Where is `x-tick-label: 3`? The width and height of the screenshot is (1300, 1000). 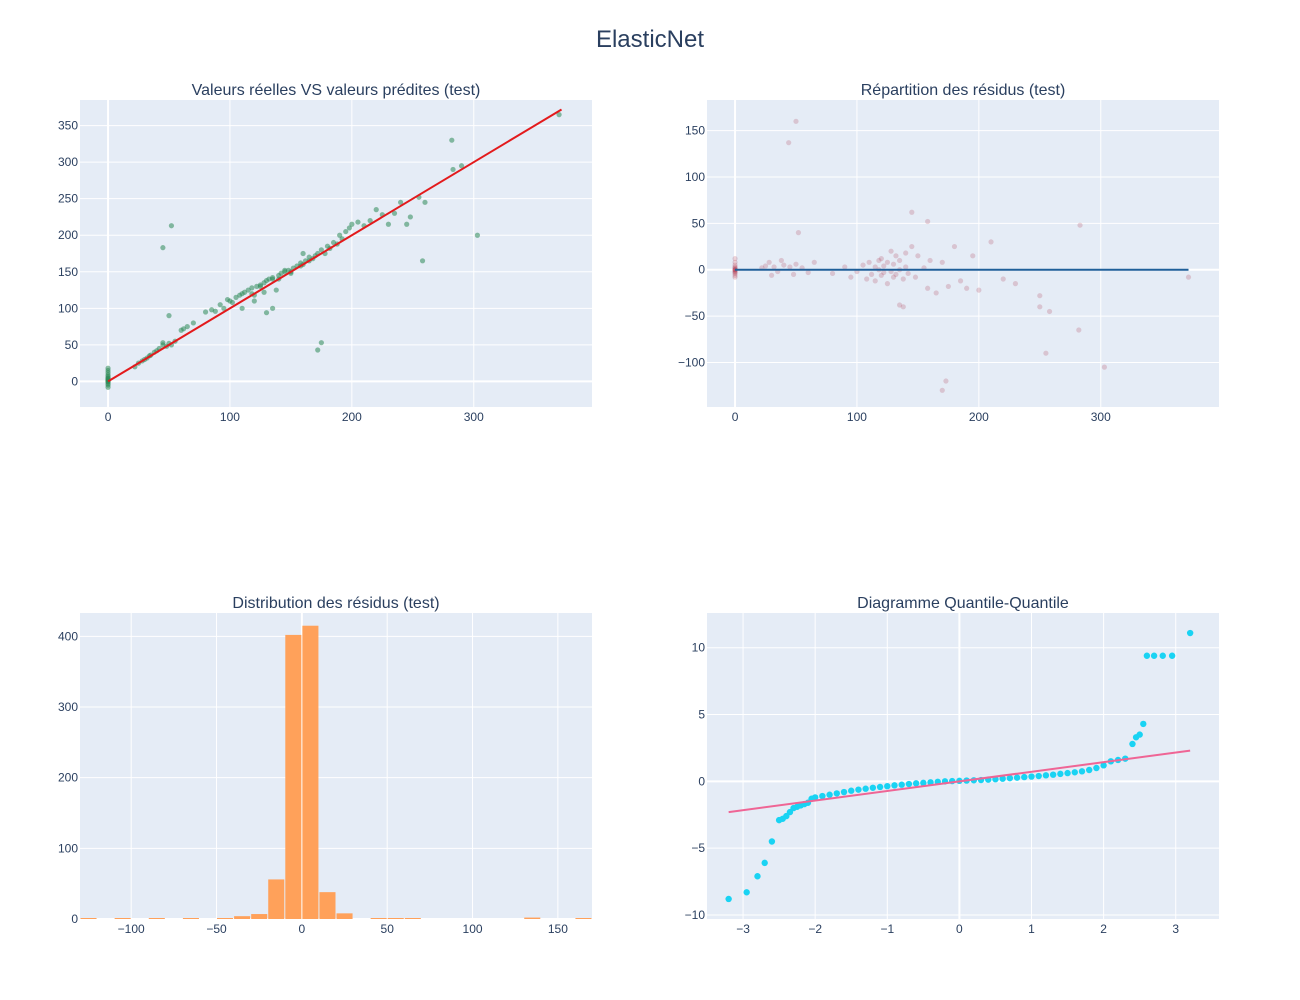
x-tick-label: 3 is located at coordinates (1175, 929).